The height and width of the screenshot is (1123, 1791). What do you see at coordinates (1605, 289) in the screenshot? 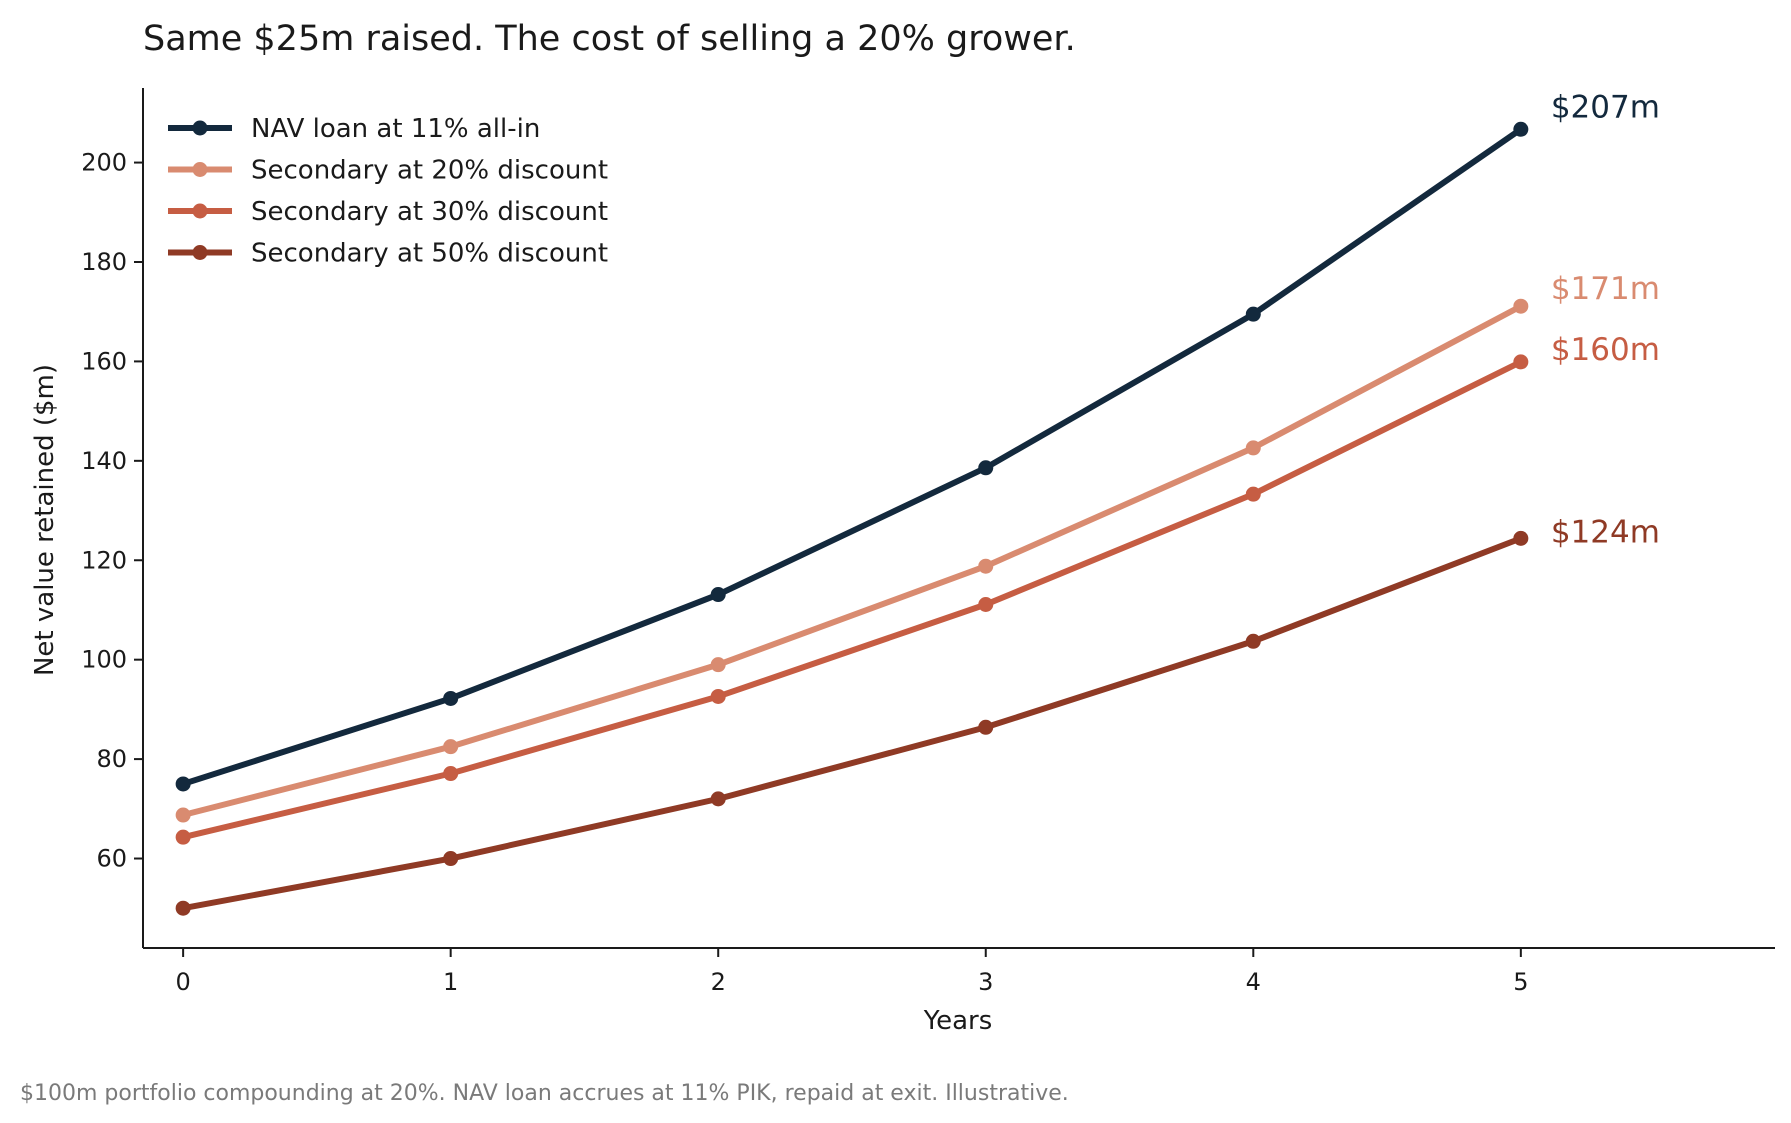
I see `end-value-label: $171m` at bounding box center [1605, 289].